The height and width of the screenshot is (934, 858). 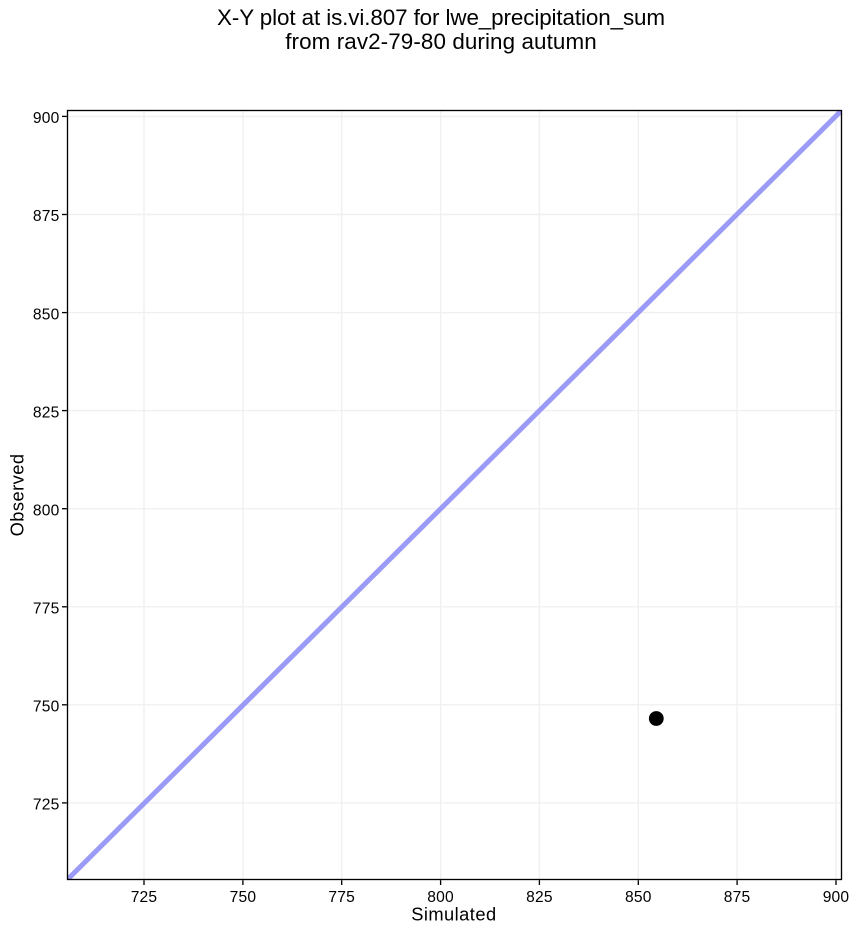 I want to click on svg-text: from rav2-79-80 during autumn, so click(x=441, y=41).